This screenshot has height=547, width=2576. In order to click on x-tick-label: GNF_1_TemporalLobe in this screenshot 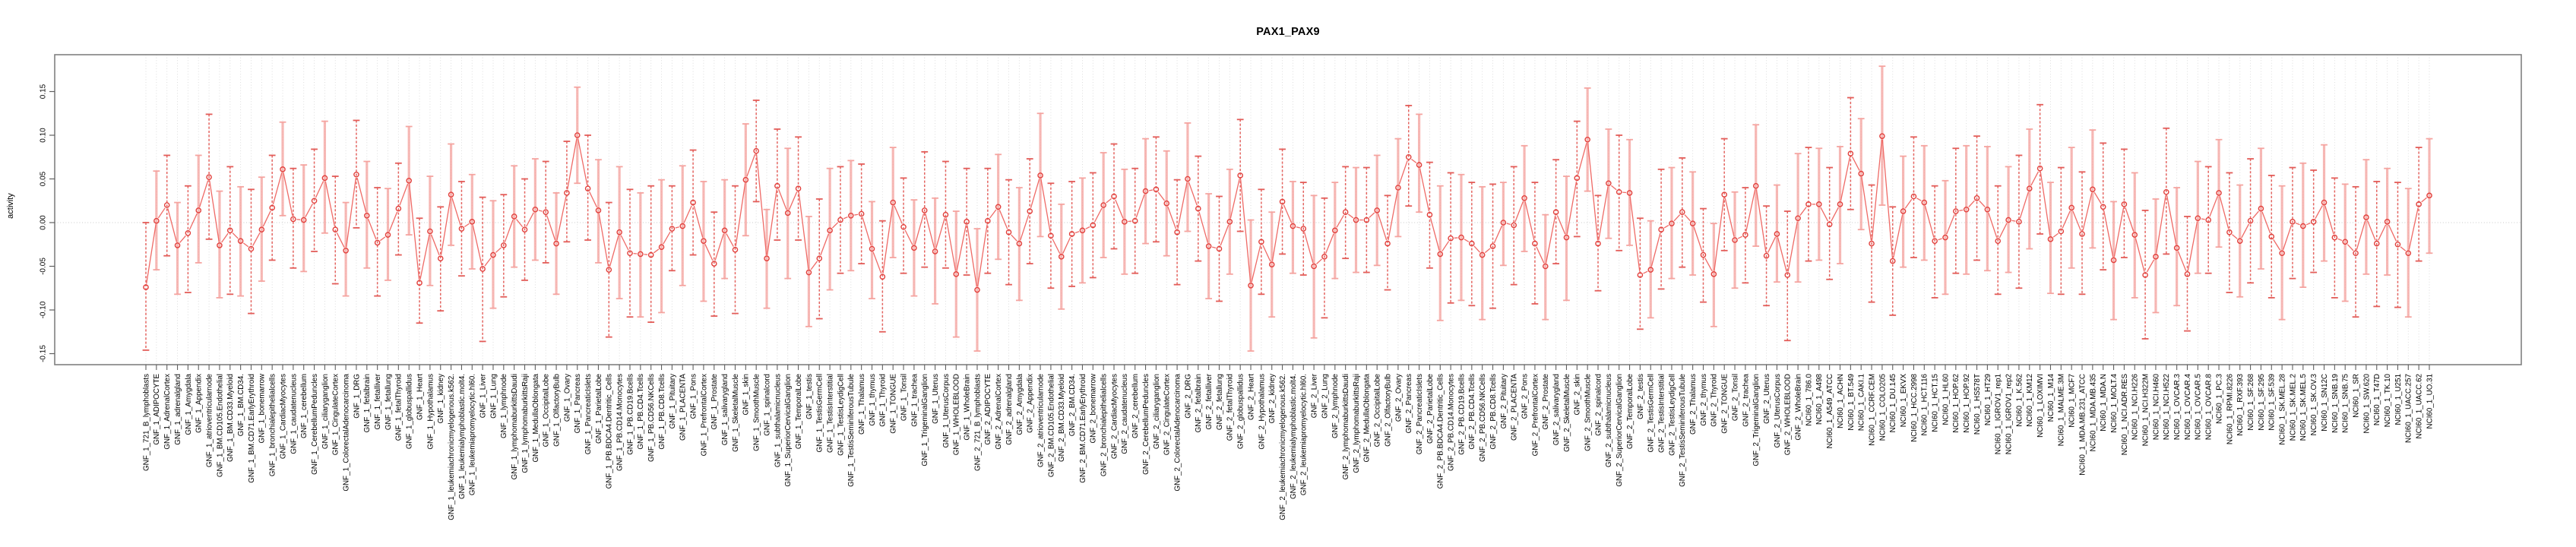, I will do `click(799, 411)`.